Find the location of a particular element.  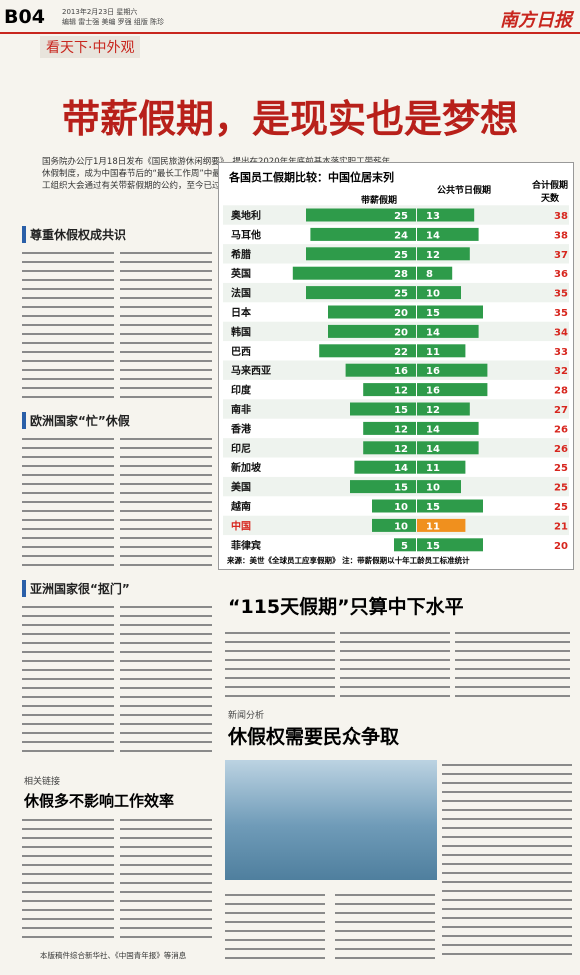

article-title: 休假多不影响工作效率 is located at coordinates (99, 801).